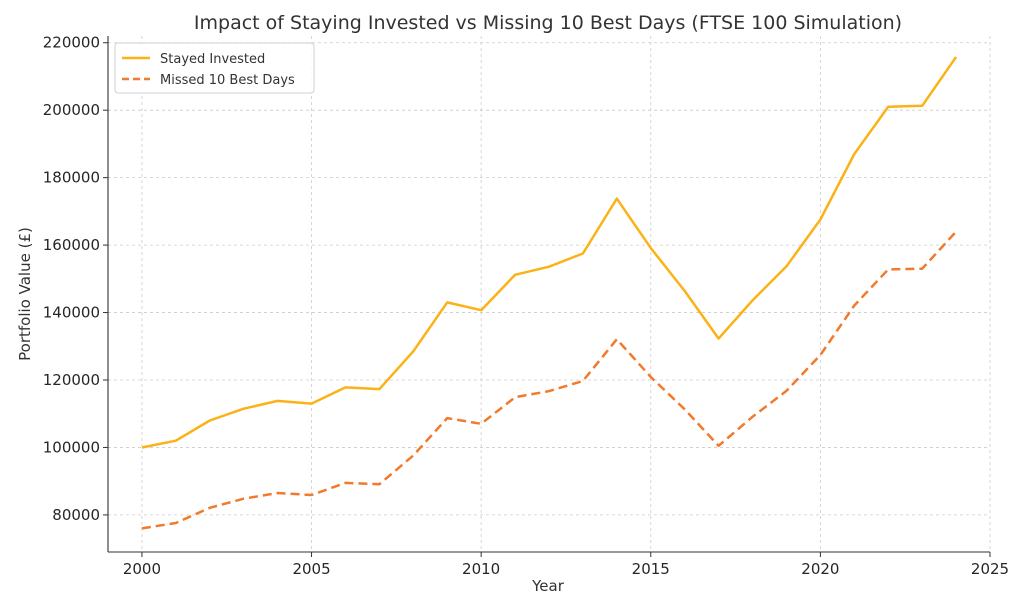 This screenshot has width=1024, height=615. What do you see at coordinates (651, 569) in the screenshot?
I see `x-tick-label: 2015` at bounding box center [651, 569].